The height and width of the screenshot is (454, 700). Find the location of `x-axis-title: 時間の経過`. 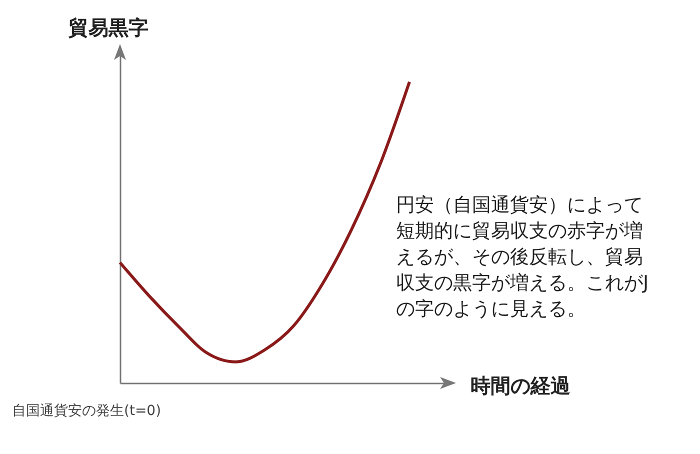

x-axis-title: 時間の経過 is located at coordinates (520, 386).